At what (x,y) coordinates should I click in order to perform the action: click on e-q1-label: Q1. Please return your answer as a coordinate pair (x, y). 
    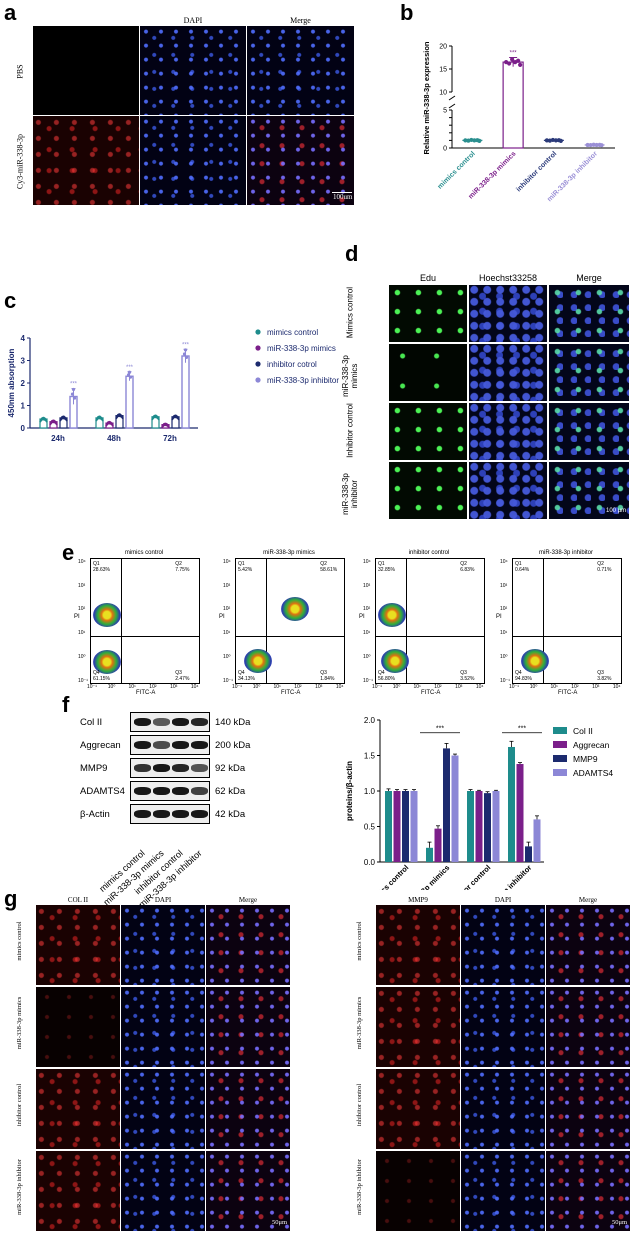
    Looking at the image, I should click on (518, 564).